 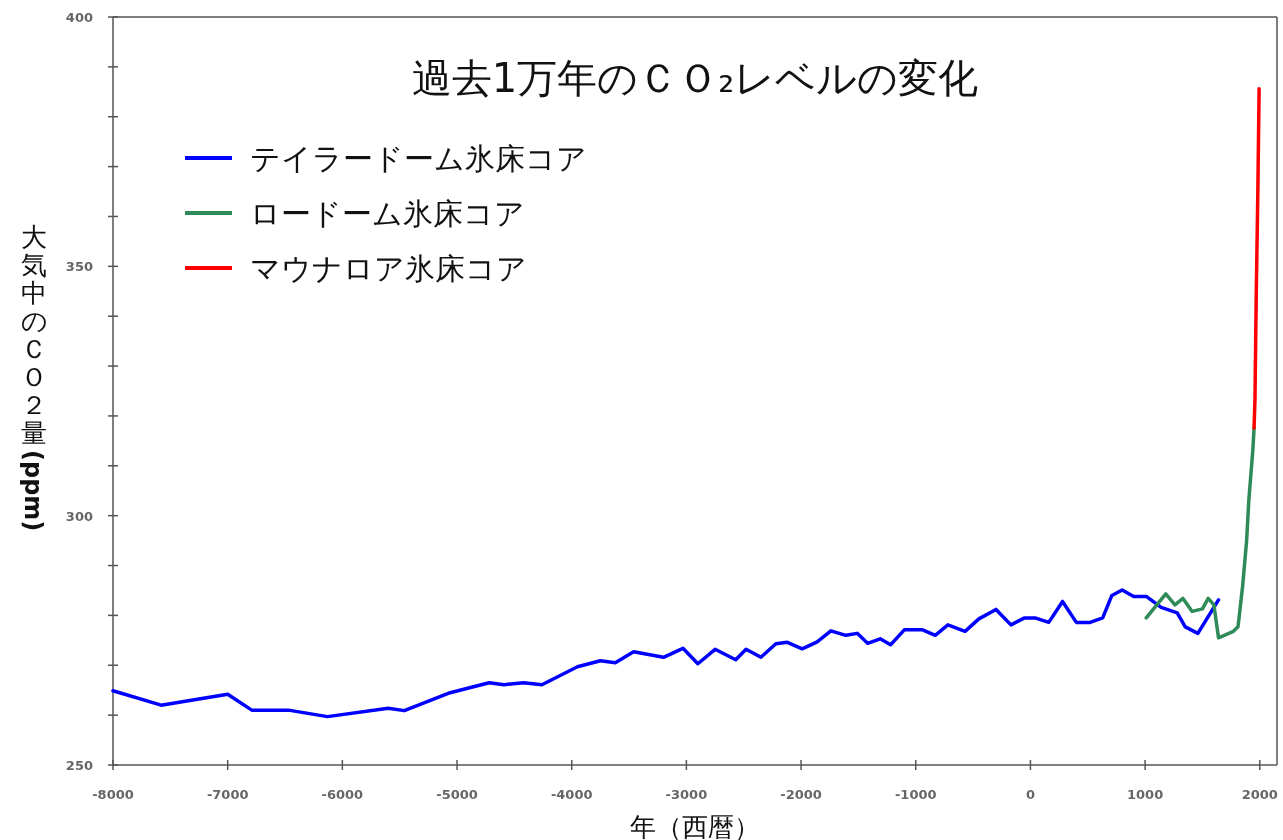 What do you see at coordinates (388, 268) in the screenshot?
I see `legend-label: マウナロア氷床コア` at bounding box center [388, 268].